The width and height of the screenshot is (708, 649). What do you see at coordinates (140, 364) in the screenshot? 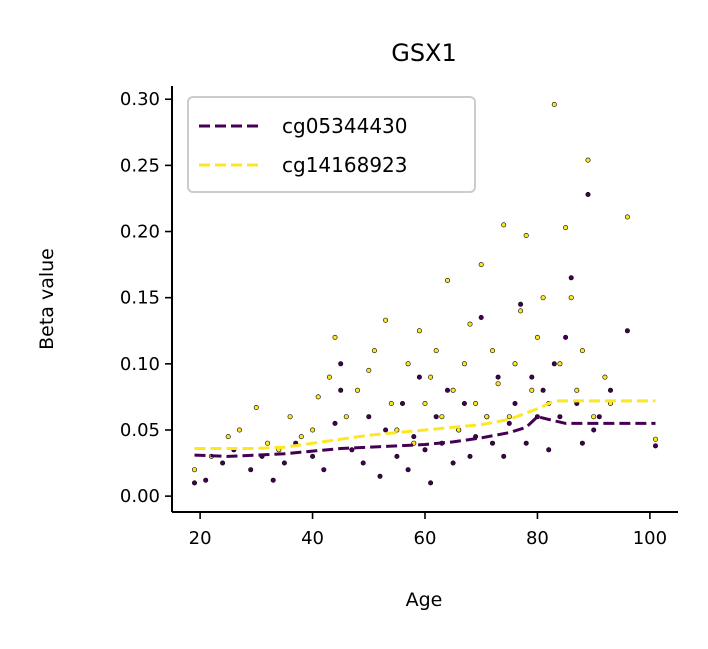
I see `y-tick-label: 0.10` at bounding box center [140, 364].